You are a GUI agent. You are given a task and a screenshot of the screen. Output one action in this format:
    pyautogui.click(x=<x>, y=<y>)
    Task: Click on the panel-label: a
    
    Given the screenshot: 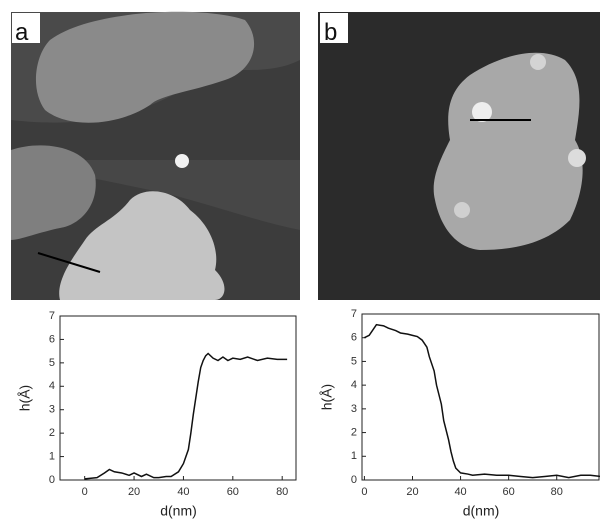 What is the action you would take?
    pyautogui.click(x=22, y=32)
    